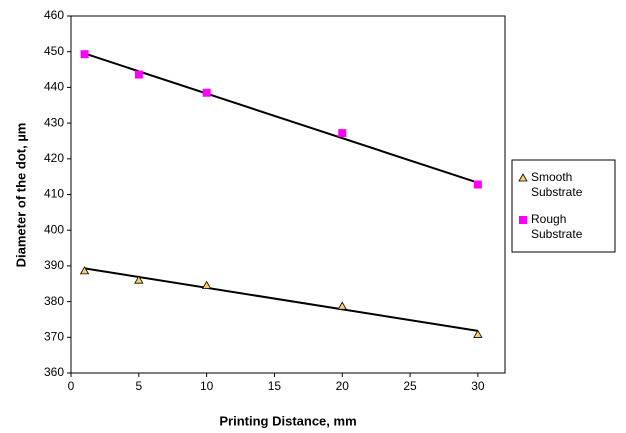 The height and width of the screenshot is (433, 626). What do you see at coordinates (54, 158) in the screenshot?
I see `y-tick-label: 420` at bounding box center [54, 158].